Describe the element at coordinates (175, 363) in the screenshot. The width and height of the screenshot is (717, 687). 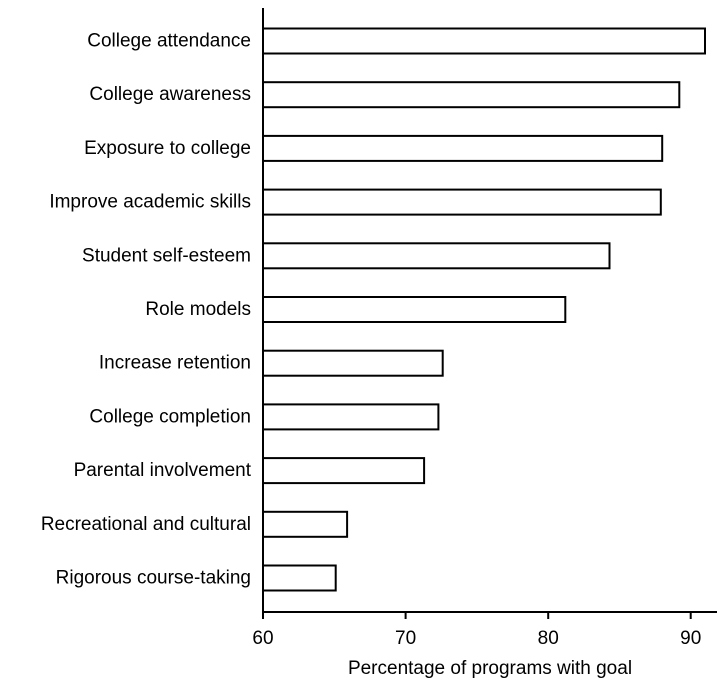
I see `category-label: Increase retention` at that location.